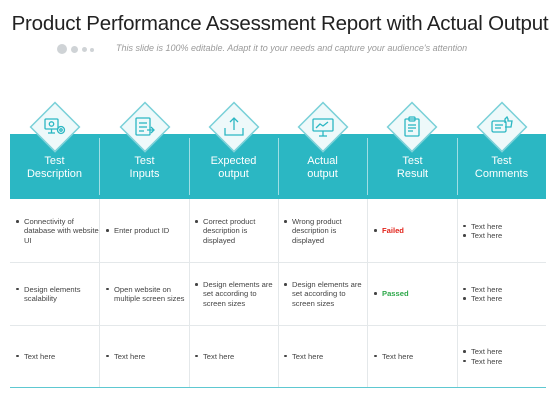 This screenshot has width=560, height=420. I want to click on cell-description: Design elements scalability, so click(54, 294).